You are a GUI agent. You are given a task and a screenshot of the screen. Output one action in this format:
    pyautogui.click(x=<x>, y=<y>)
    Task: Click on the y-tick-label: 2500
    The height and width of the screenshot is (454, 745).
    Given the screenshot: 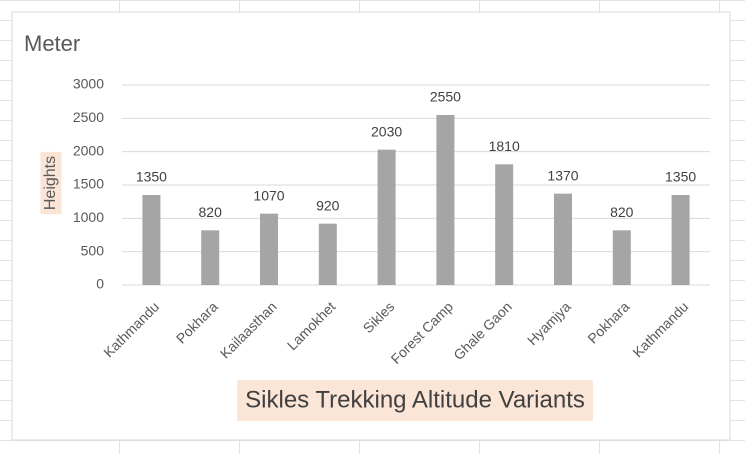 What is the action you would take?
    pyautogui.click(x=88, y=117)
    